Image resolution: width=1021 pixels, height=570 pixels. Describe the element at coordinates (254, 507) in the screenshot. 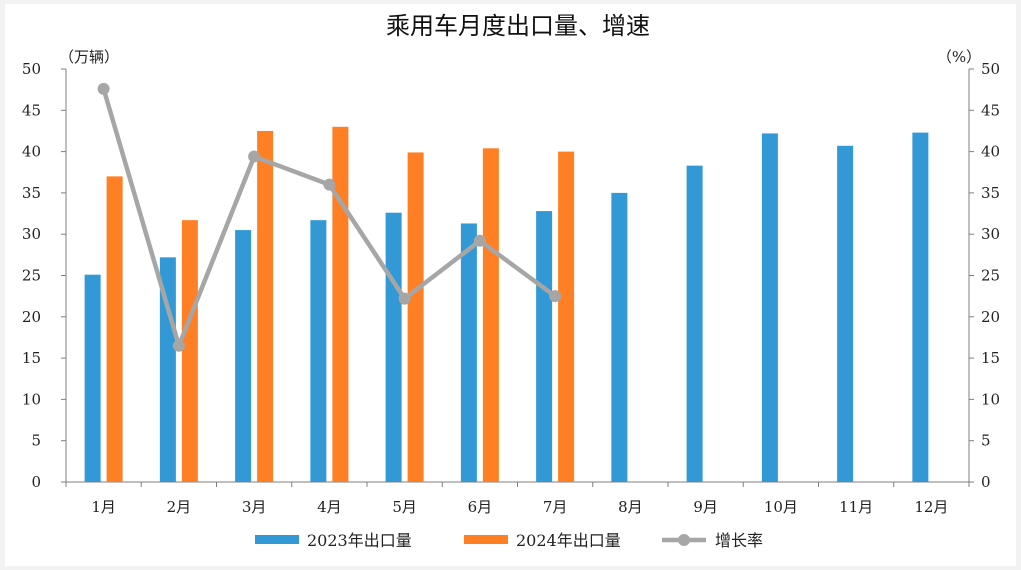

I see `x-tick-label: 3月` at that location.